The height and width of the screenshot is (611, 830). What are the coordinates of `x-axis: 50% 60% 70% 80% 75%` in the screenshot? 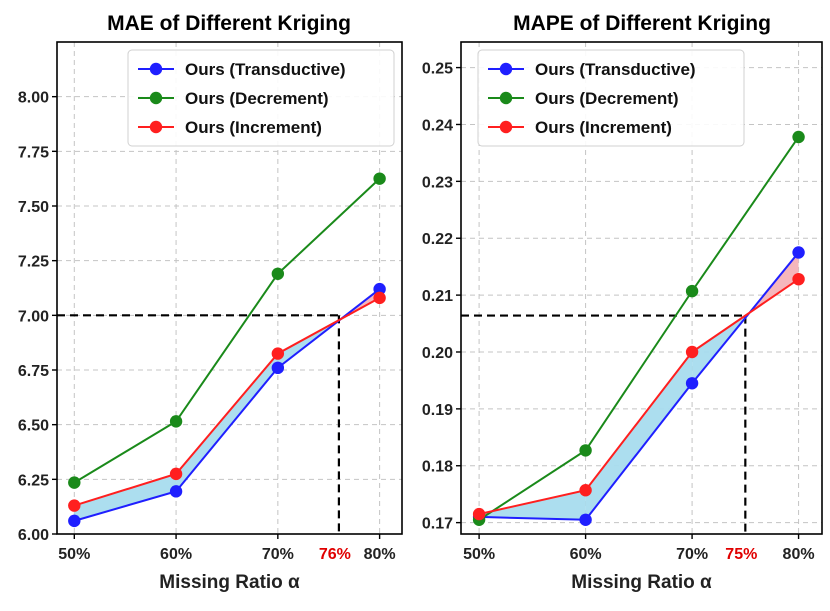 It's located at (639, 548).